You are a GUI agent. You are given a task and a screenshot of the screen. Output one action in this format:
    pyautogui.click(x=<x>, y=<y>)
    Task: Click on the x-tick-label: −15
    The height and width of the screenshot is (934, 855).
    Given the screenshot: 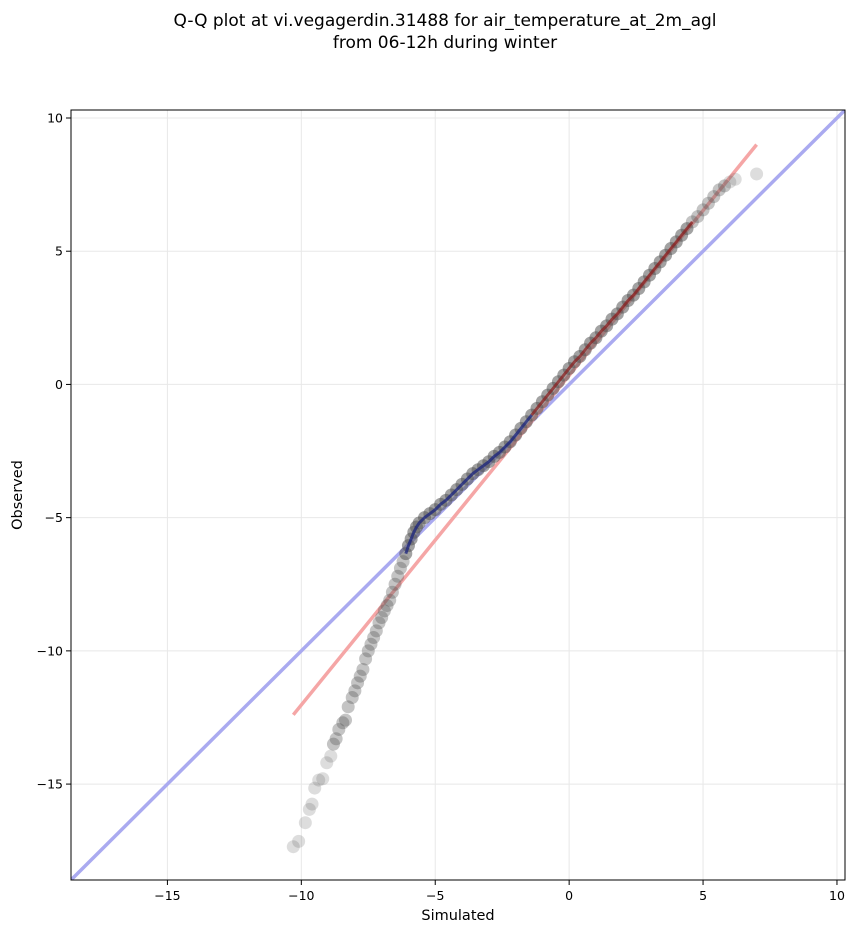 What is the action you would take?
    pyautogui.click(x=167, y=895)
    